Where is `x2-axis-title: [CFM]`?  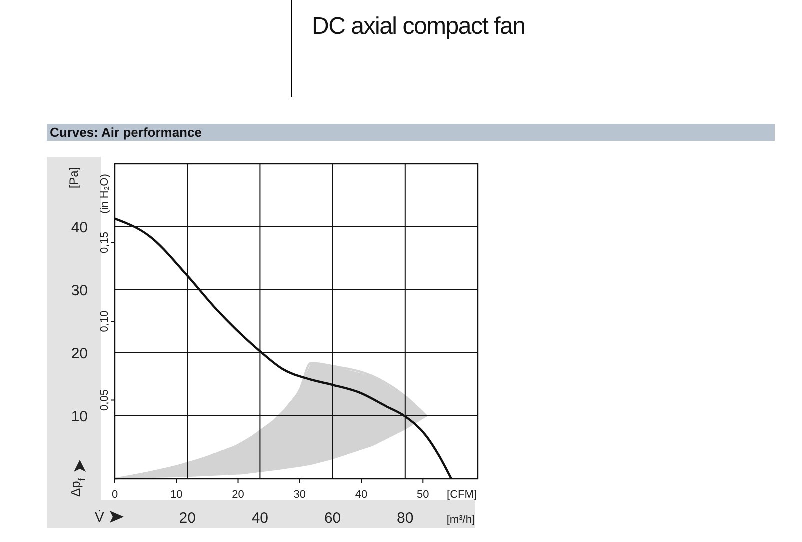 x2-axis-title: [CFM] is located at coordinates (462, 495).